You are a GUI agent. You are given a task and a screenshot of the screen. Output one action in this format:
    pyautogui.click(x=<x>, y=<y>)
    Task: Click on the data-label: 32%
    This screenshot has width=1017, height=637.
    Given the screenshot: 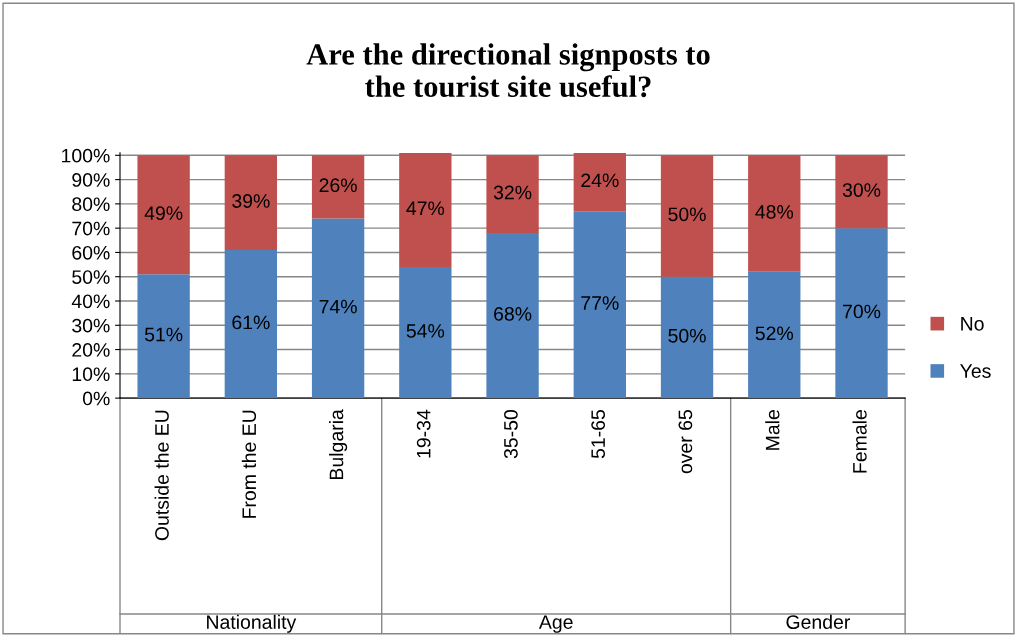 What is the action you would take?
    pyautogui.click(x=512, y=192)
    